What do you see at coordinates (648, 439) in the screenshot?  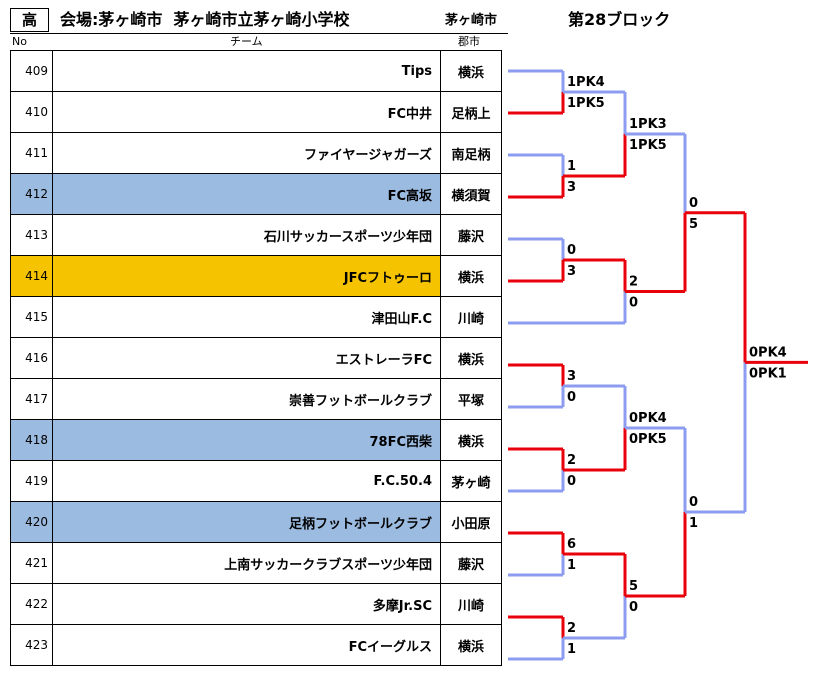 I see `r2-match-score-bottom: 0PK5` at bounding box center [648, 439].